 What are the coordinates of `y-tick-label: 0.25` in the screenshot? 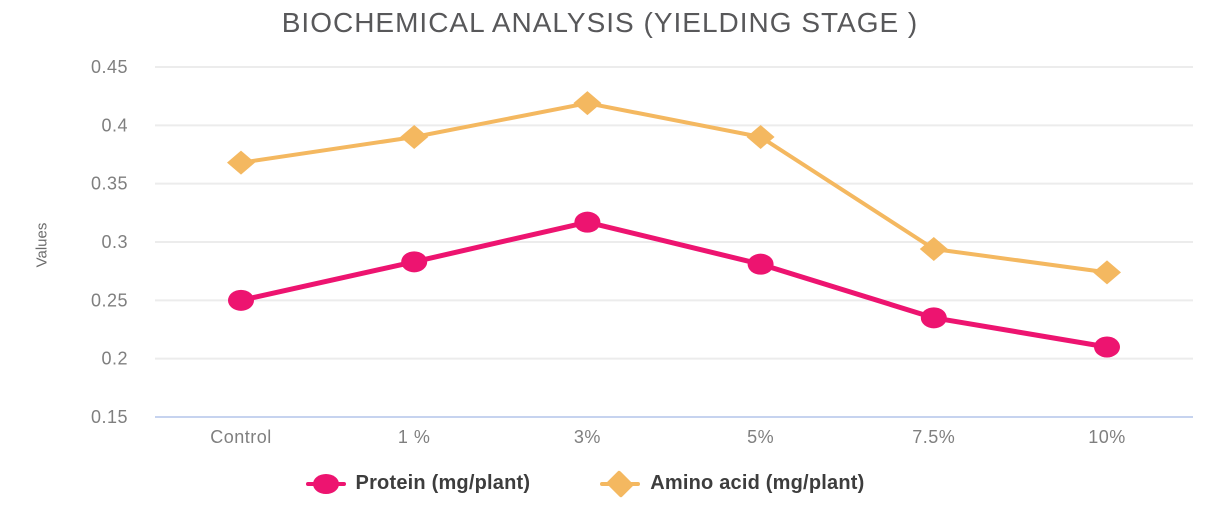 It's located at (109, 300).